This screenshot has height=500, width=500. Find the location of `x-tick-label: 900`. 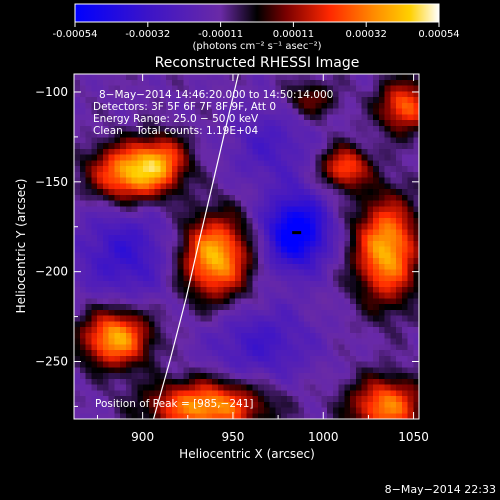

x-tick-label: 900 is located at coordinates (142, 437).